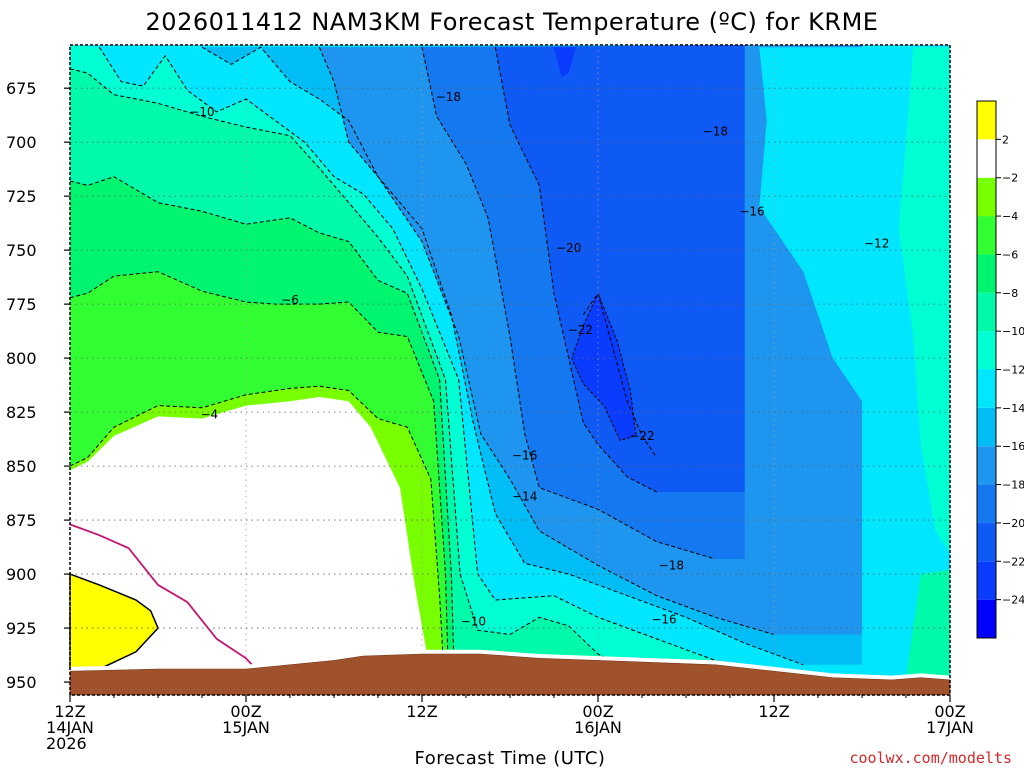 Image resolution: width=1024 pixels, height=768 pixels. What do you see at coordinates (21, 358) in the screenshot?
I see `y-tick-label: 800` at bounding box center [21, 358].